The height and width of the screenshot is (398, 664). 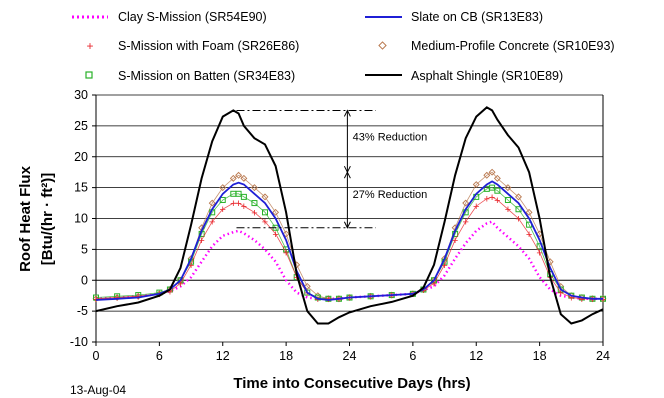 I want to click on date-label: 13-Aug-04, so click(x=98, y=390).